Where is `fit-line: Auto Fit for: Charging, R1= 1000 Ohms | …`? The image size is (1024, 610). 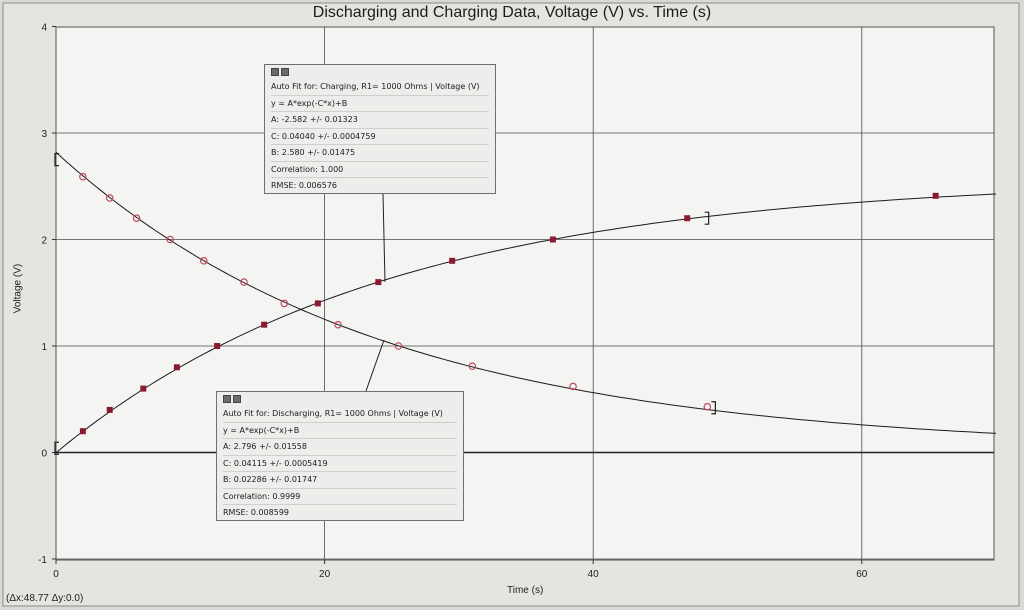
fit-line: Auto Fit for: Charging, R1= 1000 Ohms | … is located at coordinates (380, 87).